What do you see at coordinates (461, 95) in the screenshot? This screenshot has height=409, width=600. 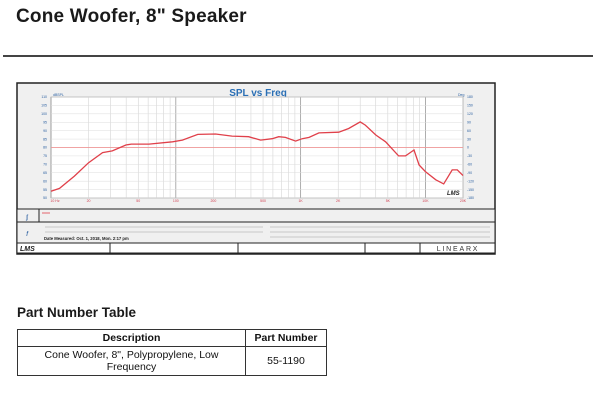 I see `y2-unit-label: Deg` at bounding box center [461, 95].